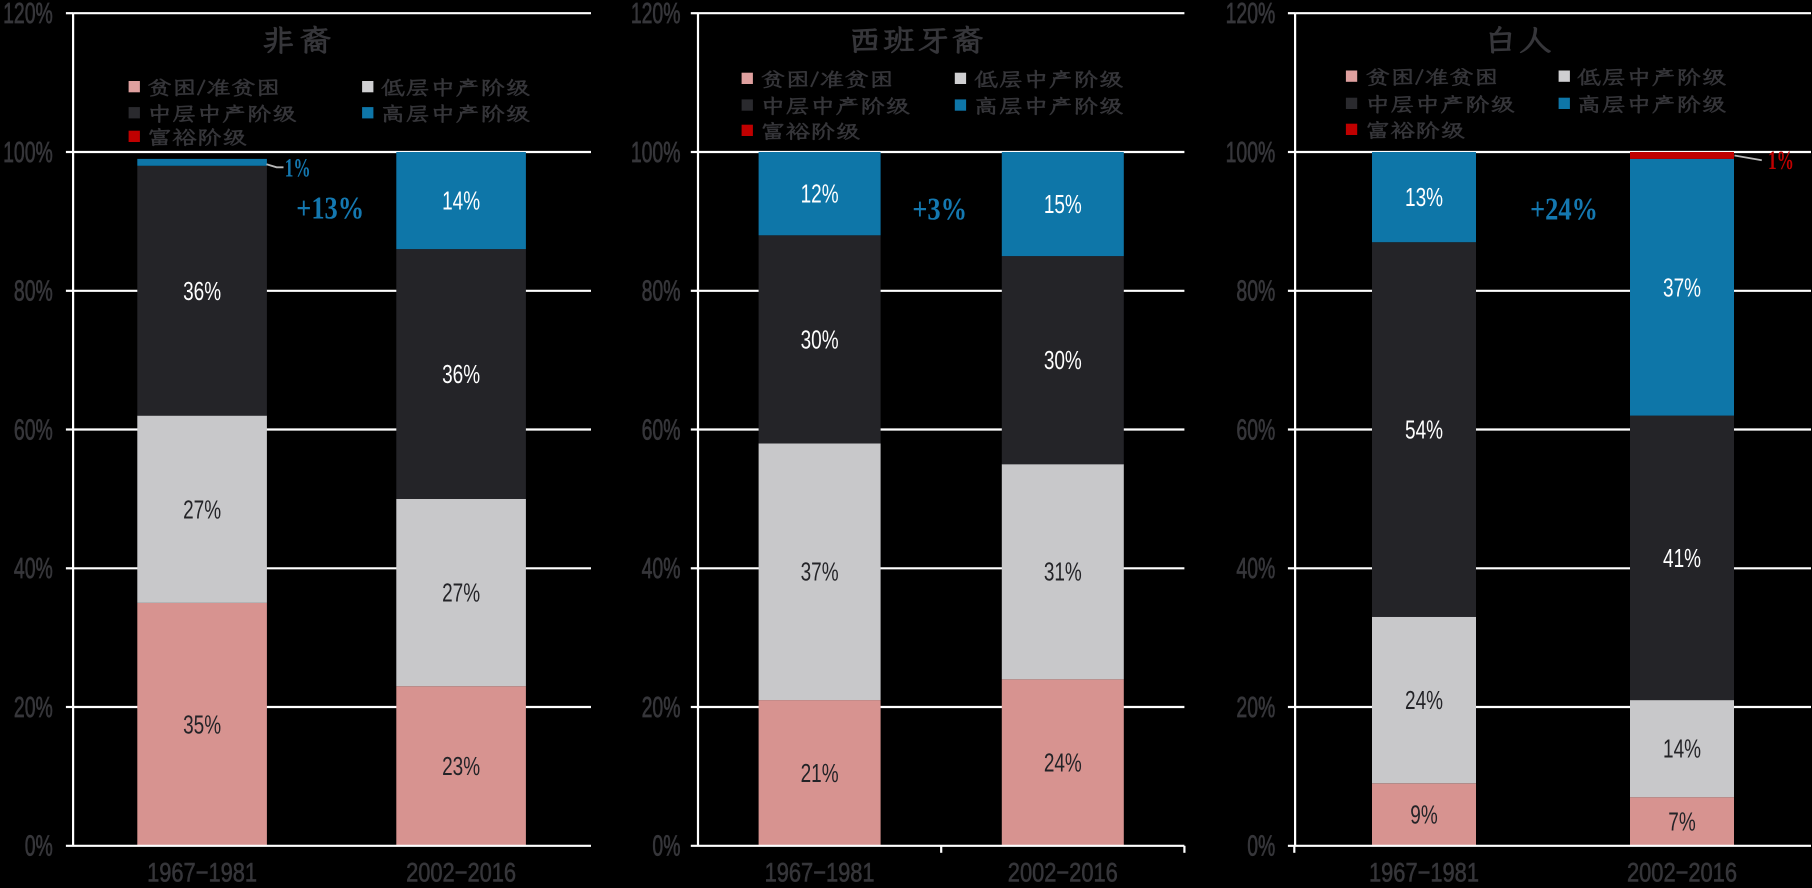  Describe the element at coordinates (330, 208) in the screenshot. I see `svg-text: +13%` at that location.